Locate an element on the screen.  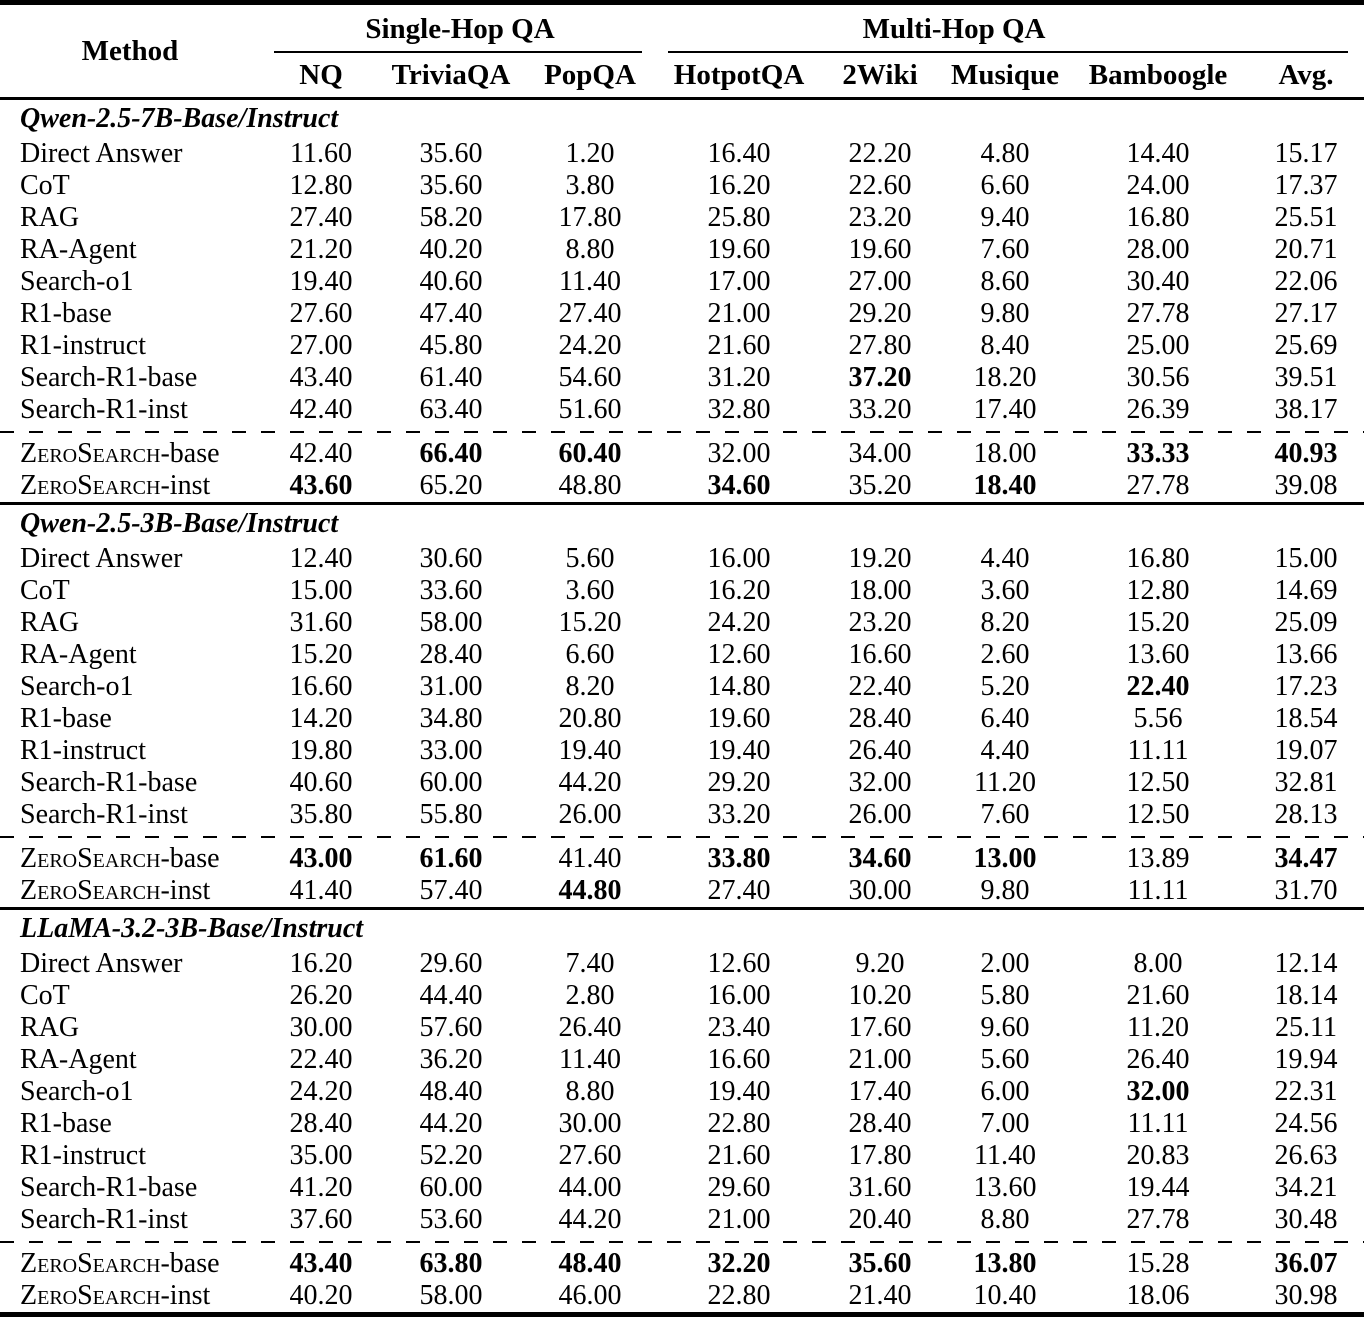
value-cell: 13.00 is located at coordinates (1005, 858).